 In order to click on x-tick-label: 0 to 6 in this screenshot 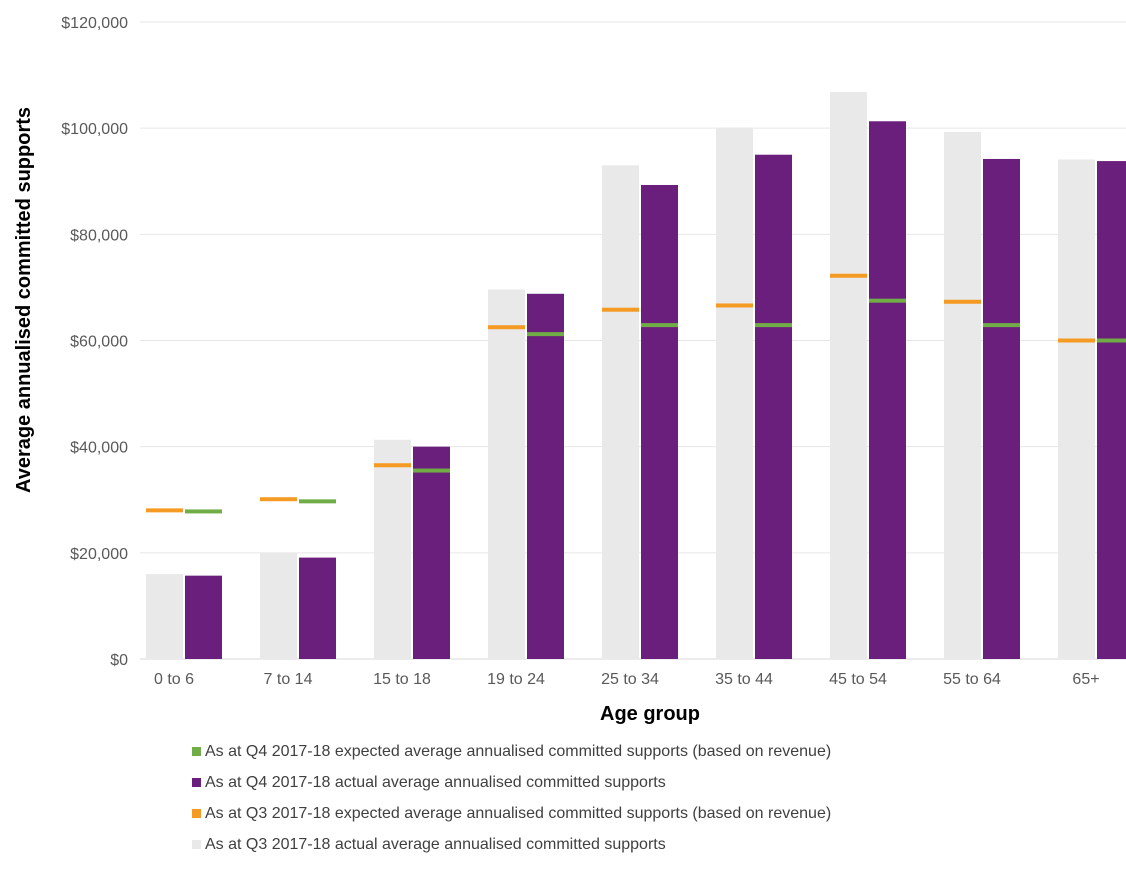, I will do `click(174, 679)`.